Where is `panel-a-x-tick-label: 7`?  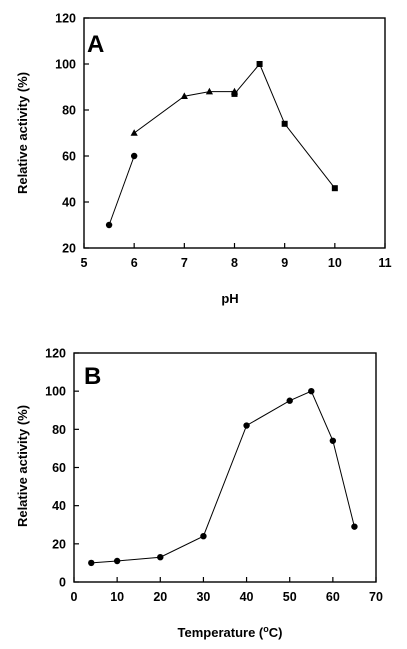 panel-a-x-tick-label: 7 is located at coordinates (184, 263).